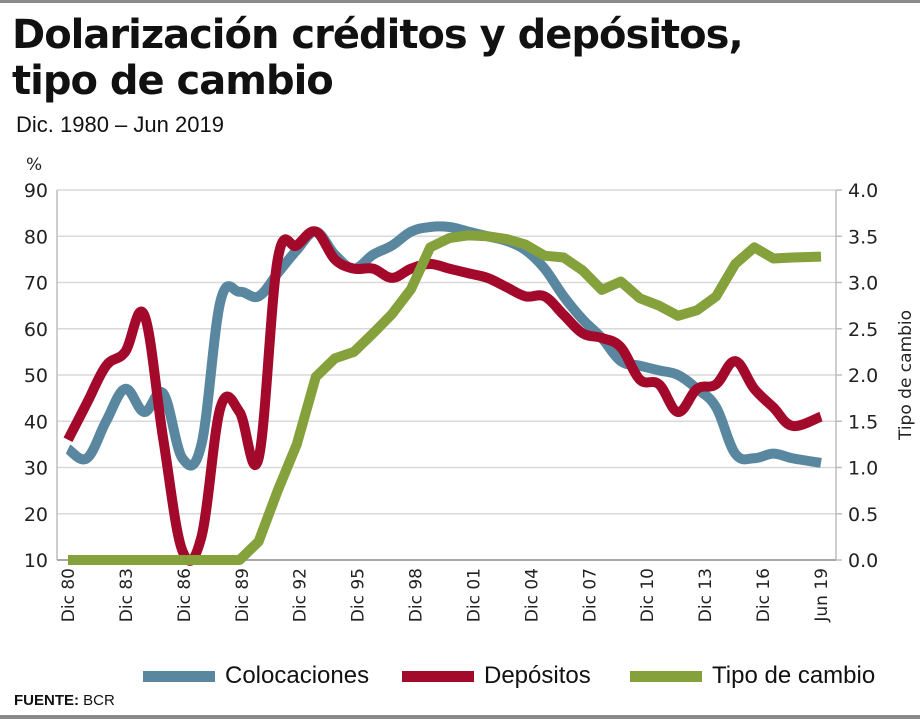 Image resolution: width=920 pixels, height=719 pixels. What do you see at coordinates (764, 595) in the screenshot?
I see `x-tick-label: Dic 16` at bounding box center [764, 595].